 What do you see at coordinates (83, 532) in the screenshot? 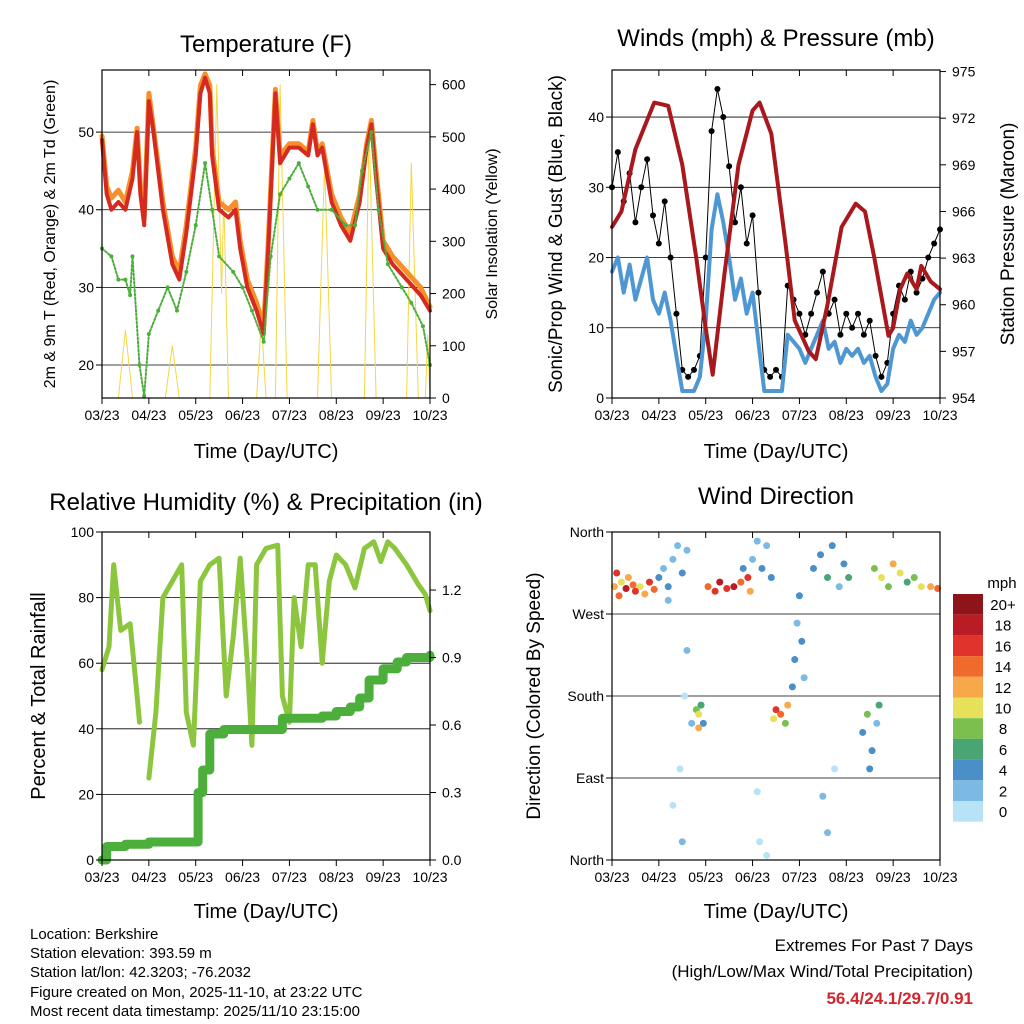
I see `y-tick-label: 100` at bounding box center [83, 532].